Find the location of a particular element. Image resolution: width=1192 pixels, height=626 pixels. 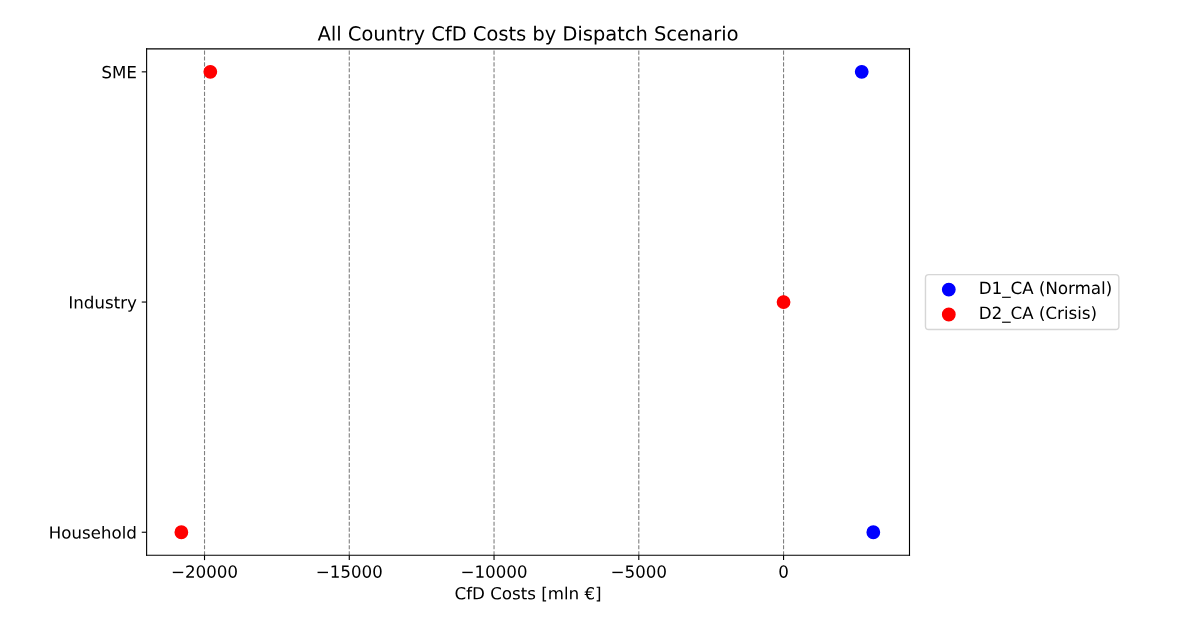

x-axis-title: CfD Costs [mln €] is located at coordinates (528, 594).